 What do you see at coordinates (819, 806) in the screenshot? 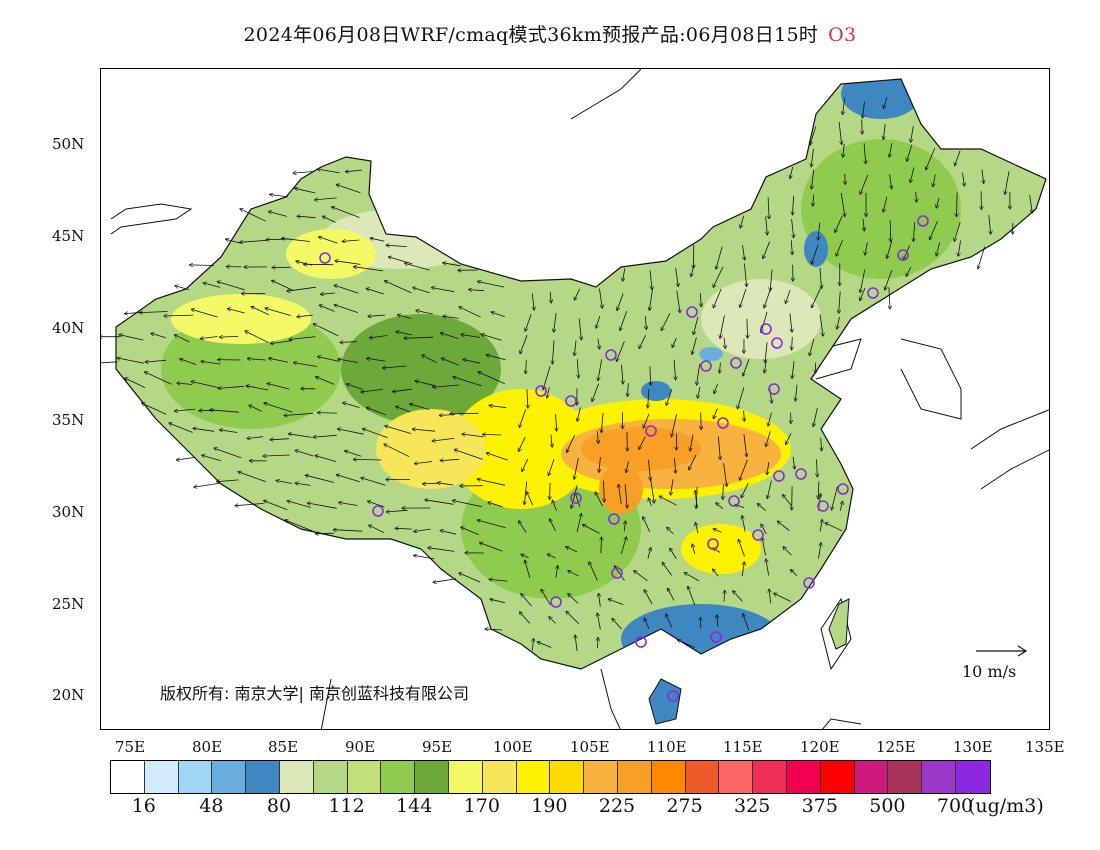
I see `color-scale-tick: 375` at bounding box center [819, 806].